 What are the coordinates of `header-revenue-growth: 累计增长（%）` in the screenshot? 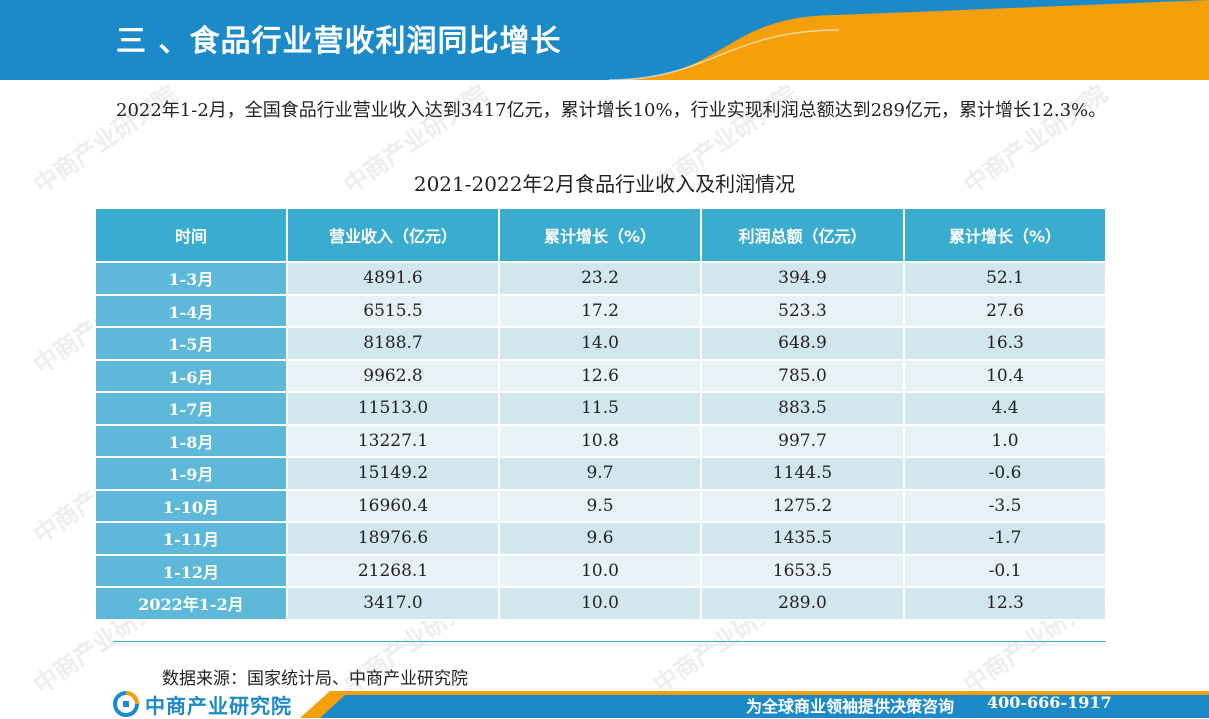 It's located at (601, 236).